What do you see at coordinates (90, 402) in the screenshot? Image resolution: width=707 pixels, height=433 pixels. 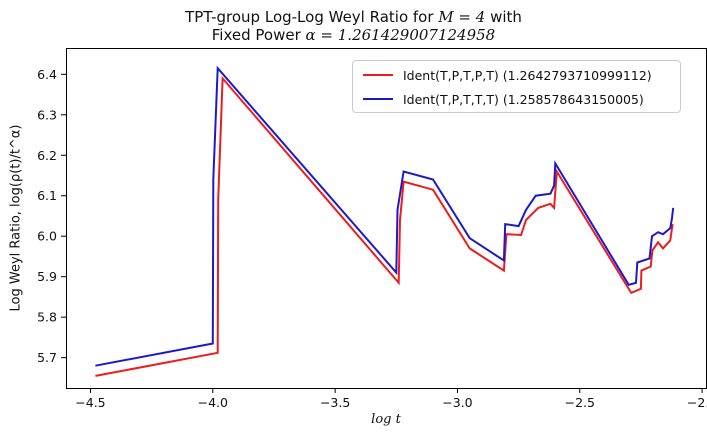 I see `x-tick-label: −4.5` at bounding box center [90, 402].